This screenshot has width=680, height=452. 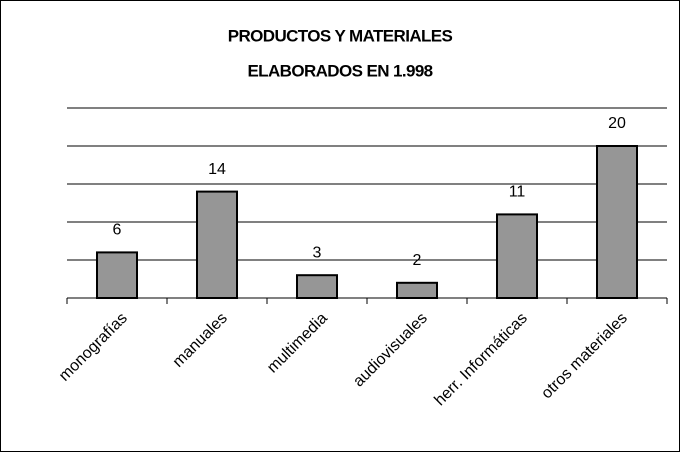 What do you see at coordinates (339, 70) in the screenshot?
I see `chart-title: ELABORADOS EN 1.998` at bounding box center [339, 70].